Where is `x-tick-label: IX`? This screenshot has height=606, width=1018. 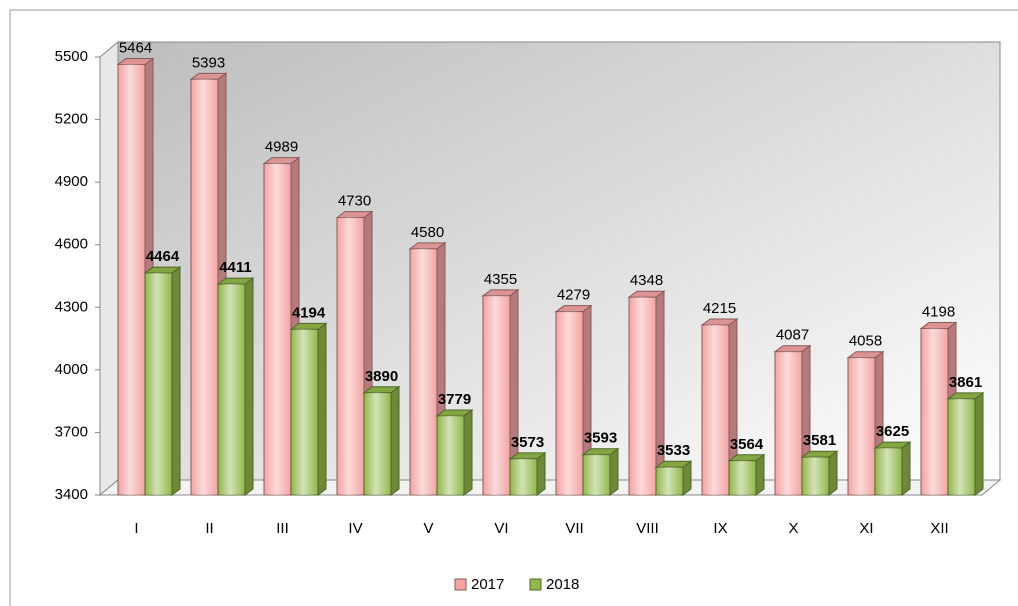 x-tick-label: IX is located at coordinates (720, 528).